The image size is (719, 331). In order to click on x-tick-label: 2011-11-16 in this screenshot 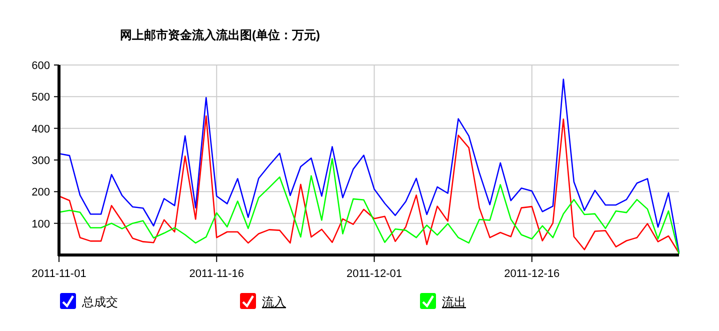, I will do `click(216, 274)`.